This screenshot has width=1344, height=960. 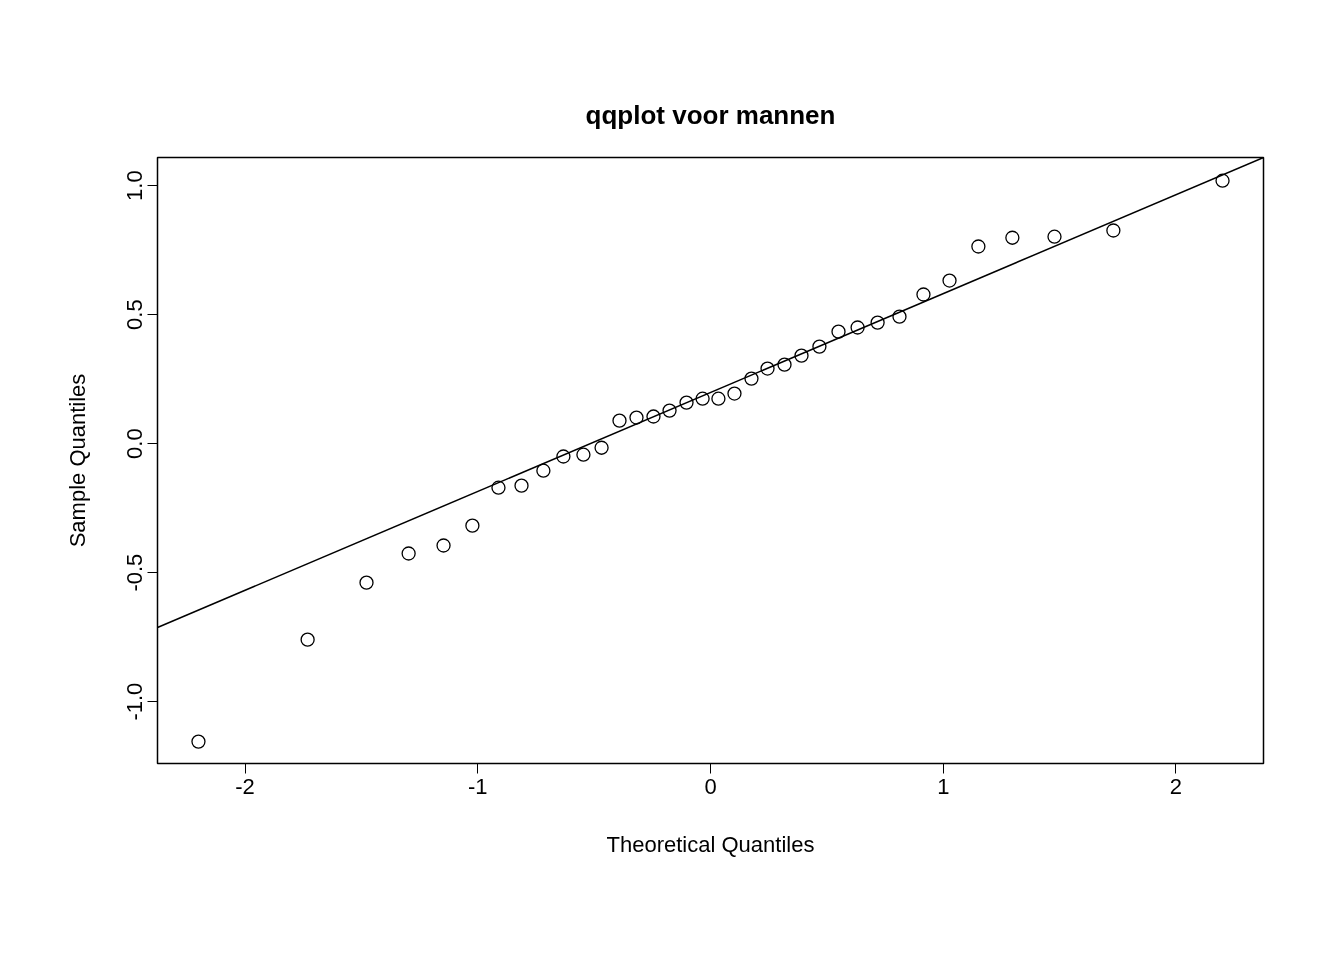 I want to click on x-tick-label: 1, so click(x=943, y=786).